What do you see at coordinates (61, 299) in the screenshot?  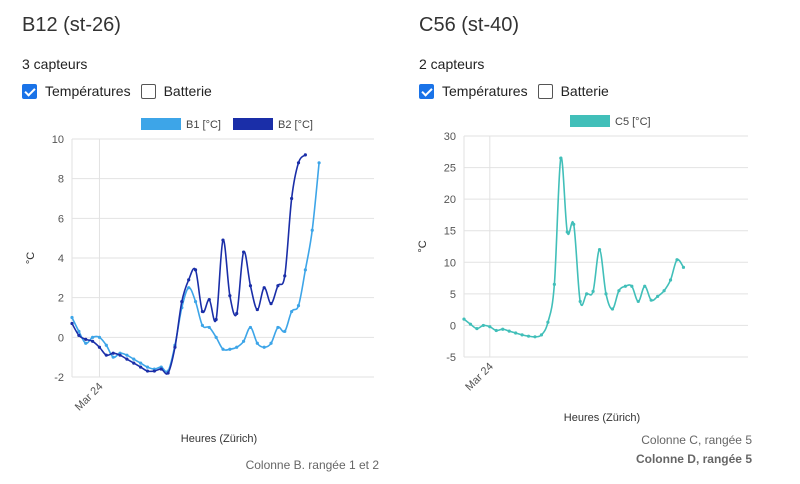 I see `y-tick-label: 2` at bounding box center [61, 299].